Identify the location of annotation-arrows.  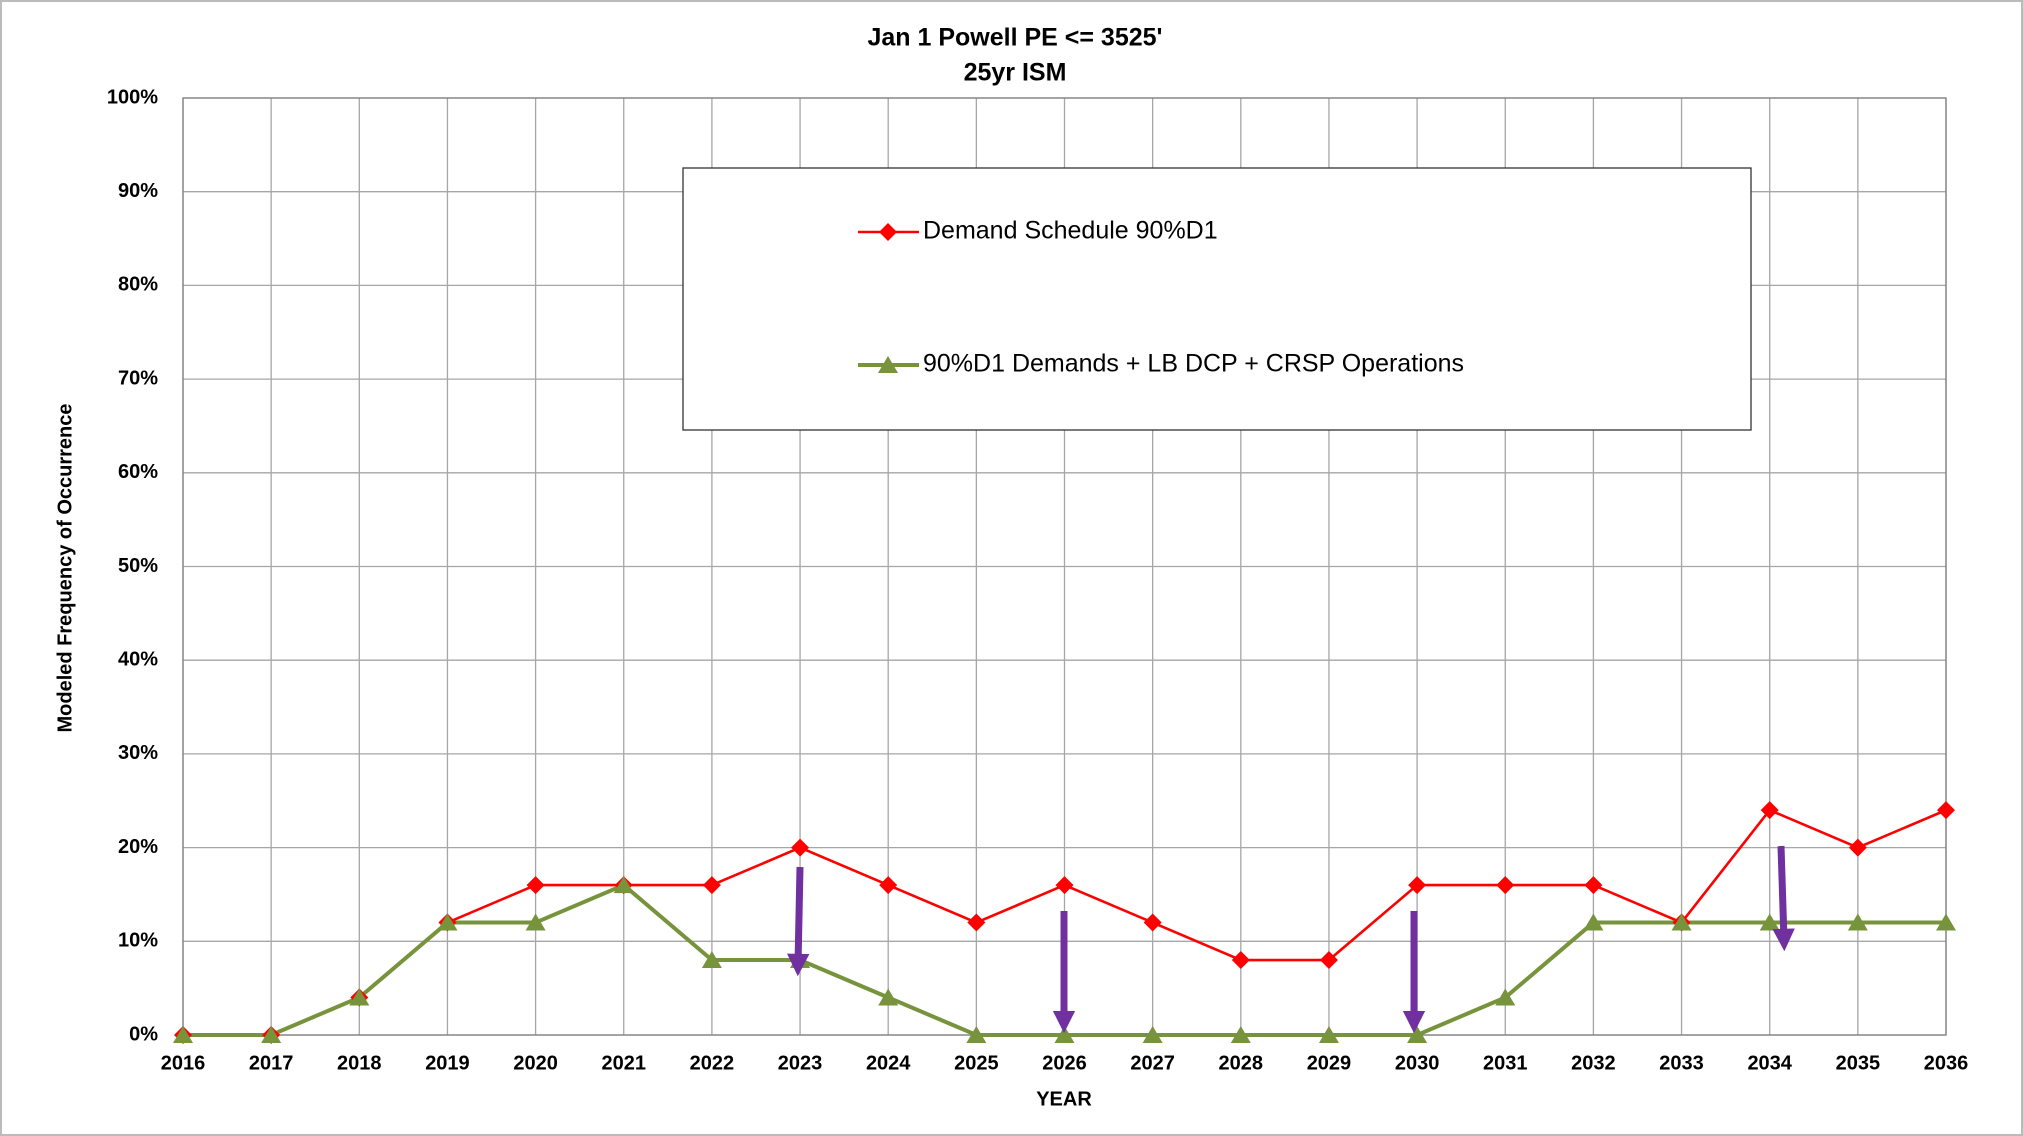
(1291, 939).